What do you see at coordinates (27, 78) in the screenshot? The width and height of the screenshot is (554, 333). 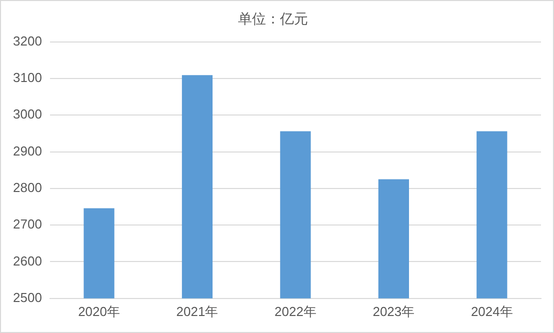 I see `y-tick-label: 3100` at bounding box center [27, 78].